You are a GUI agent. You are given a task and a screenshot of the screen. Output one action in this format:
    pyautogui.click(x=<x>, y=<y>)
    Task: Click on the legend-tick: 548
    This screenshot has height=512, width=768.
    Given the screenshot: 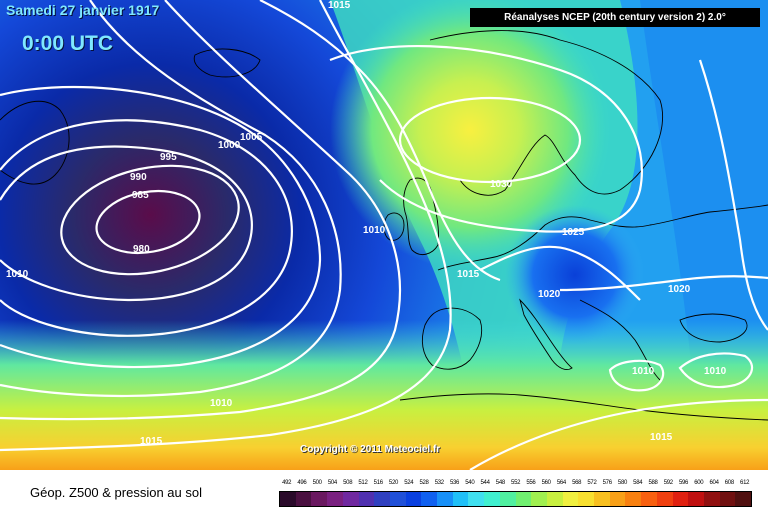 What is the action you would take?
    pyautogui.click(x=500, y=483)
    